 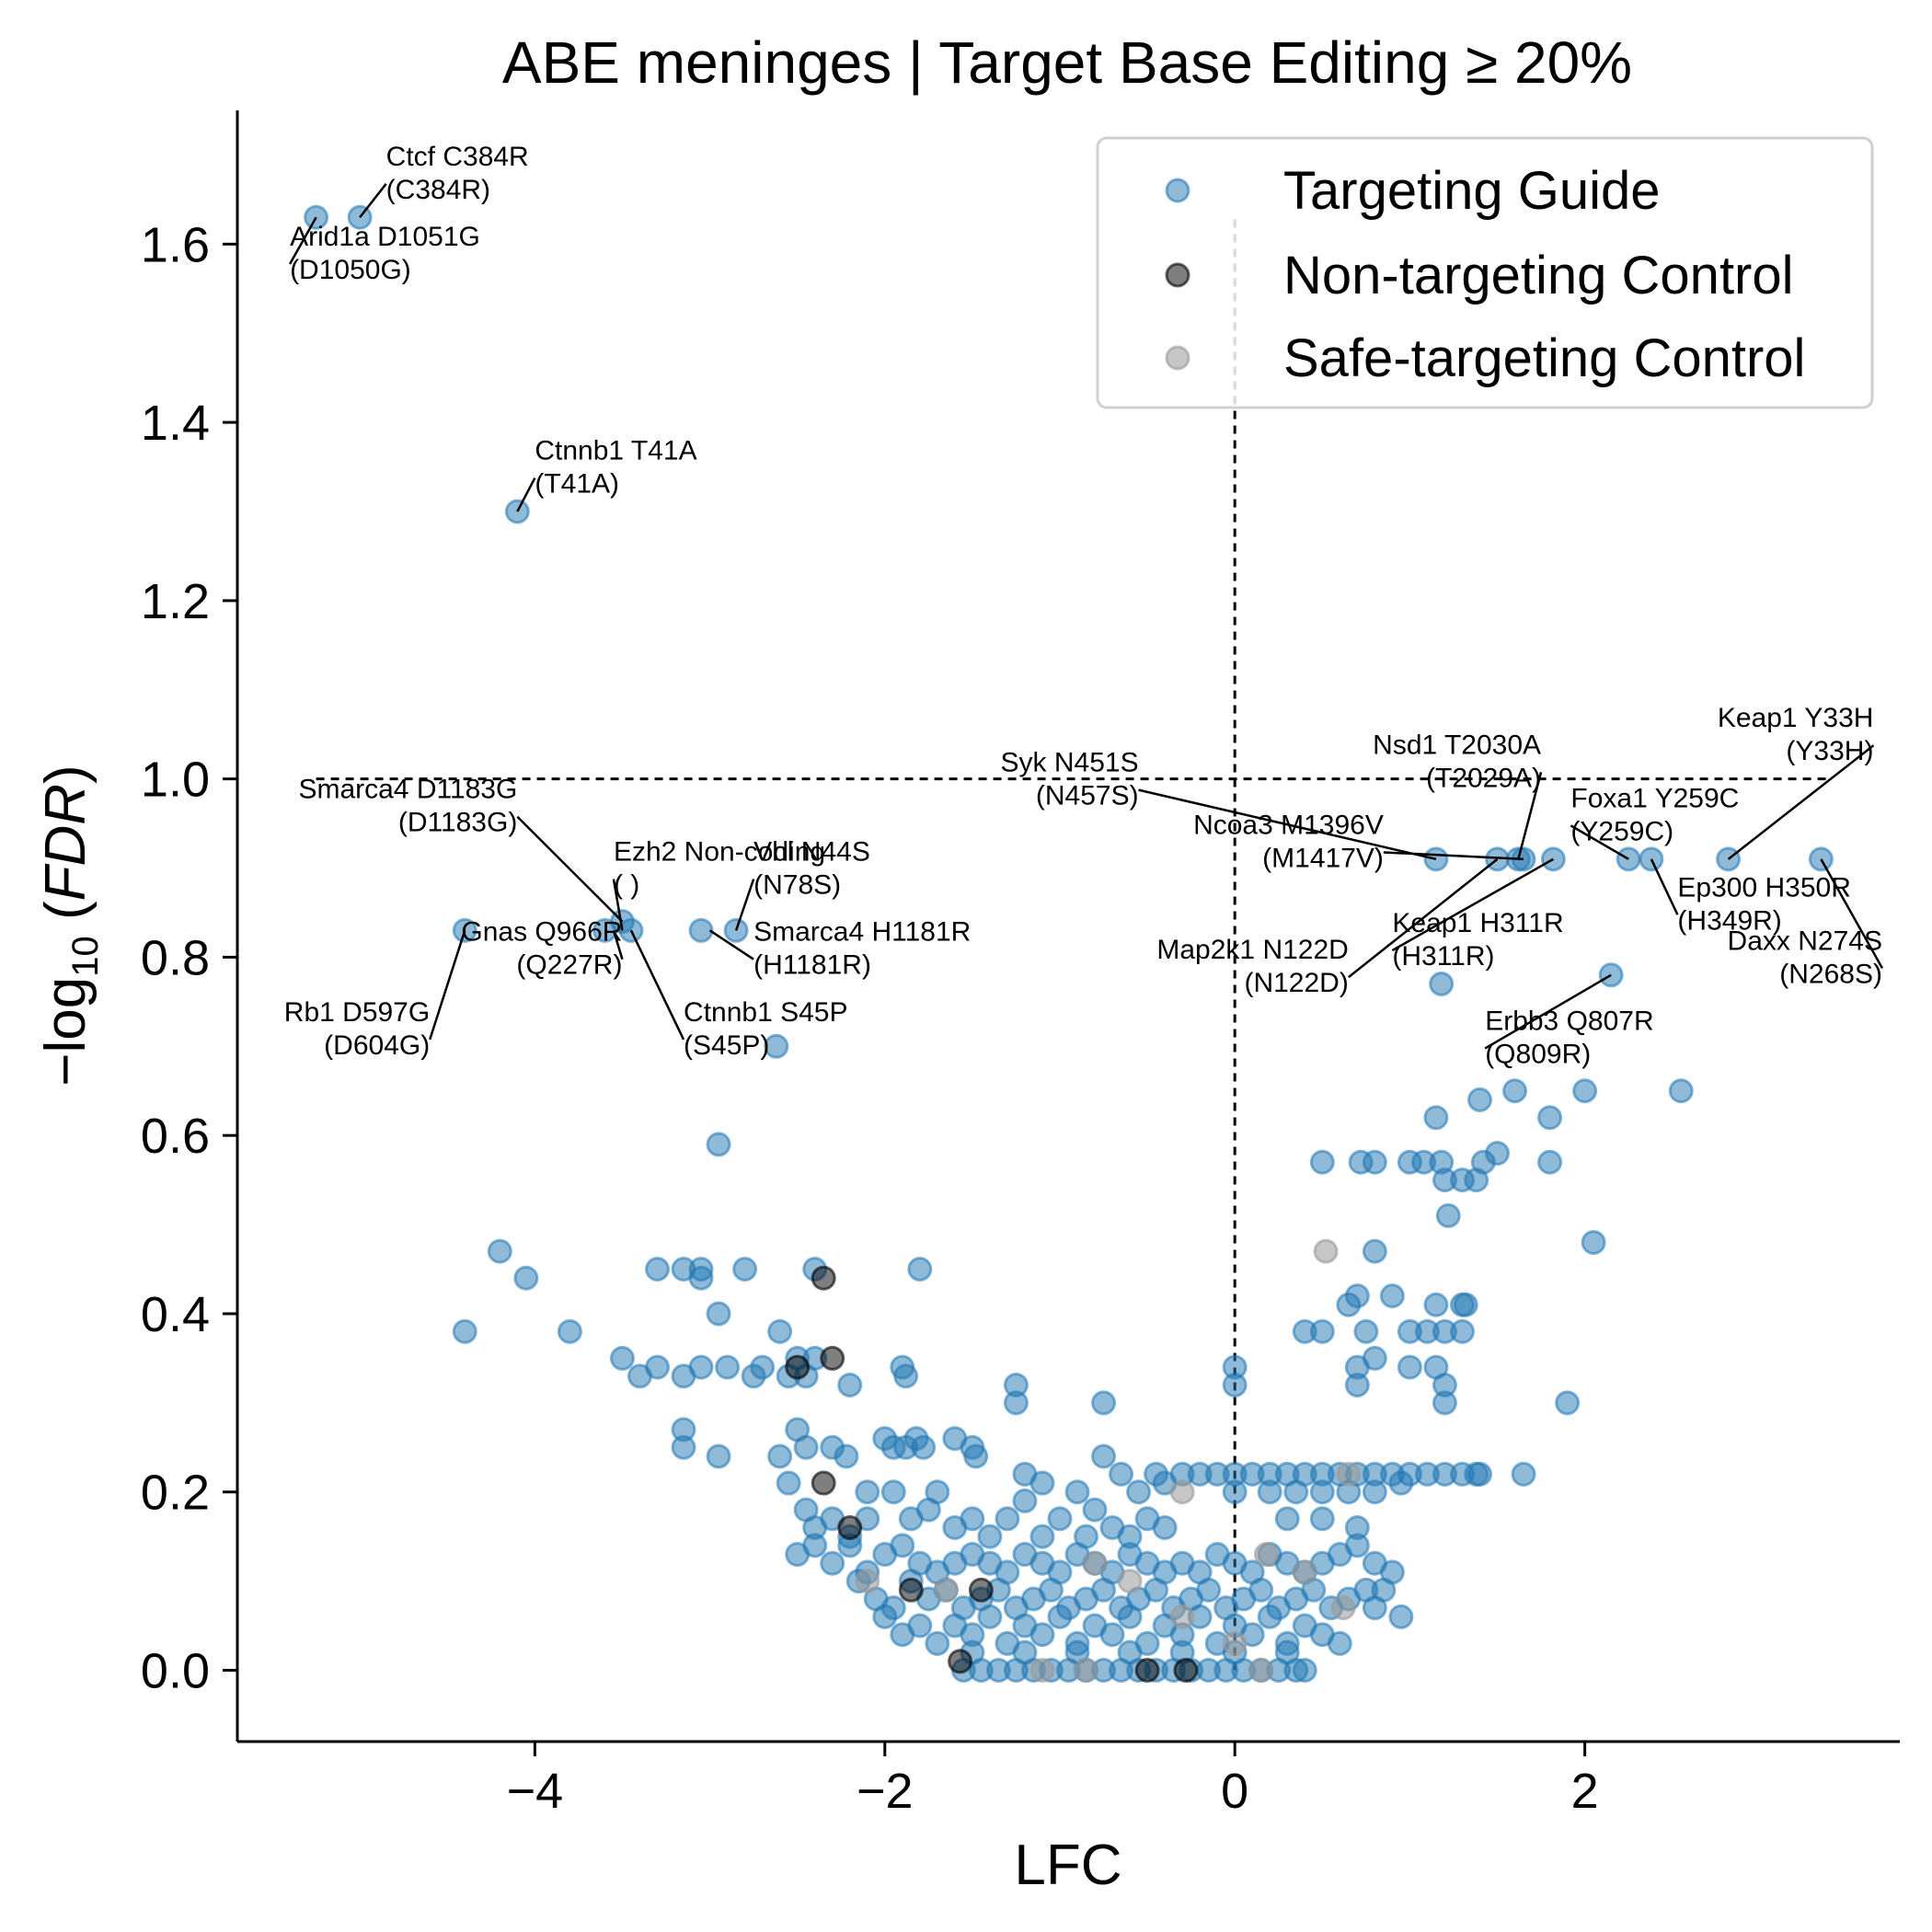 What do you see at coordinates (1067, 1865) in the screenshot?
I see `x-axis-label: LFC` at bounding box center [1067, 1865].